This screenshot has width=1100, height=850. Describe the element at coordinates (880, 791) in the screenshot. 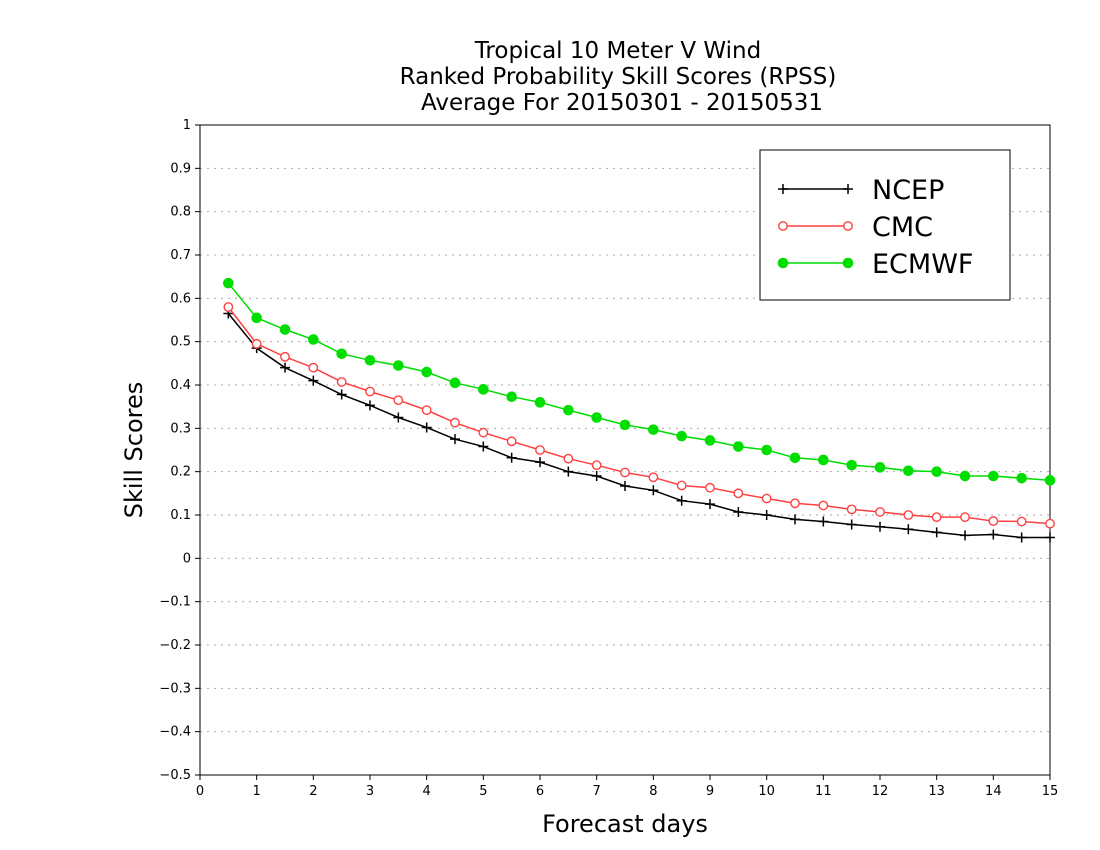

I see `x-tick-label: 12` at that location.